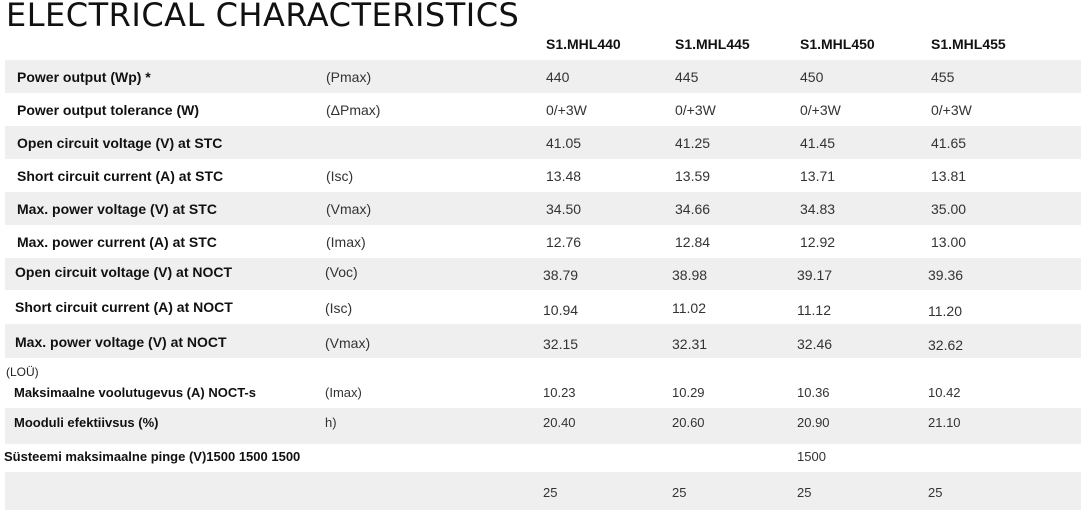 Image resolution: width=1084 pixels, height=516 pixels. What do you see at coordinates (558, 77) in the screenshot?
I see `row-value: 440` at bounding box center [558, 77].